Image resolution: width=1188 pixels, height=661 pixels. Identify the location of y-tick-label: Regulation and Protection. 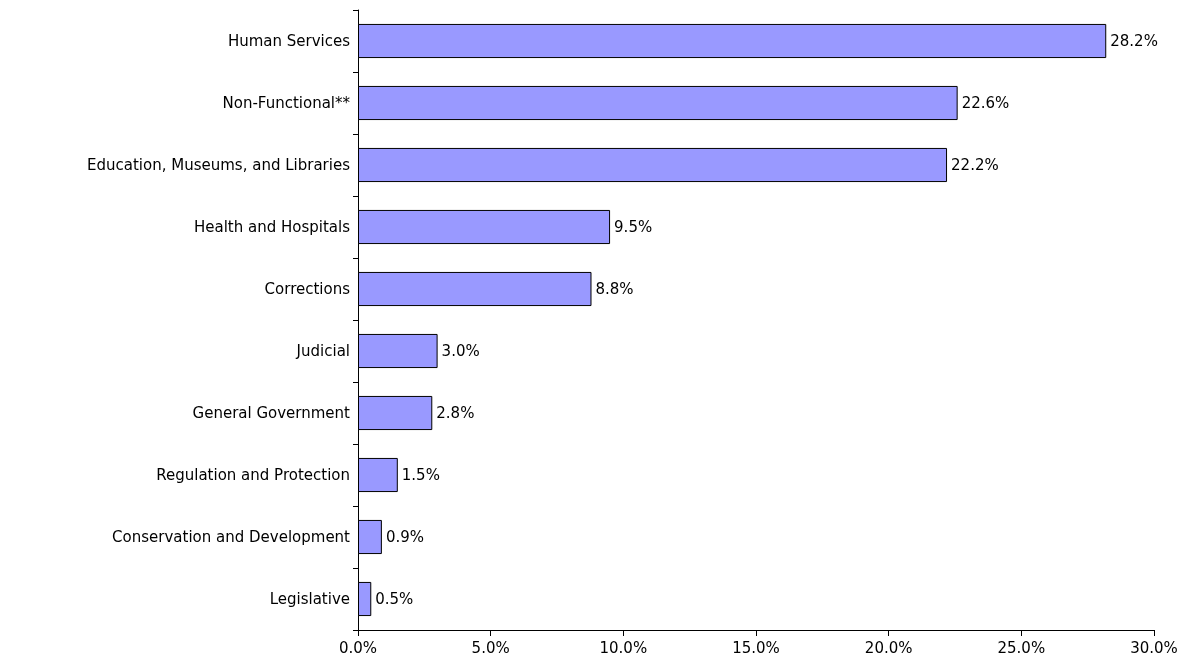
(253, 475).